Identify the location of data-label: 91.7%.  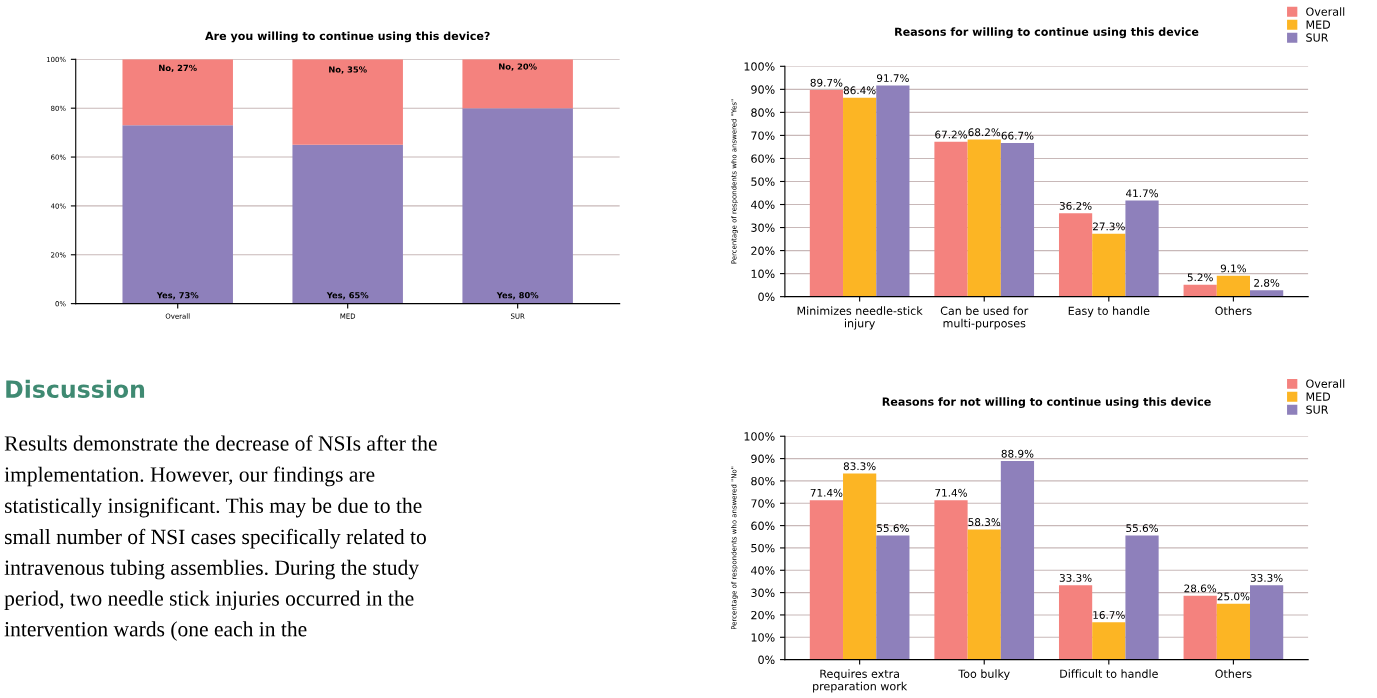
(892, 78).